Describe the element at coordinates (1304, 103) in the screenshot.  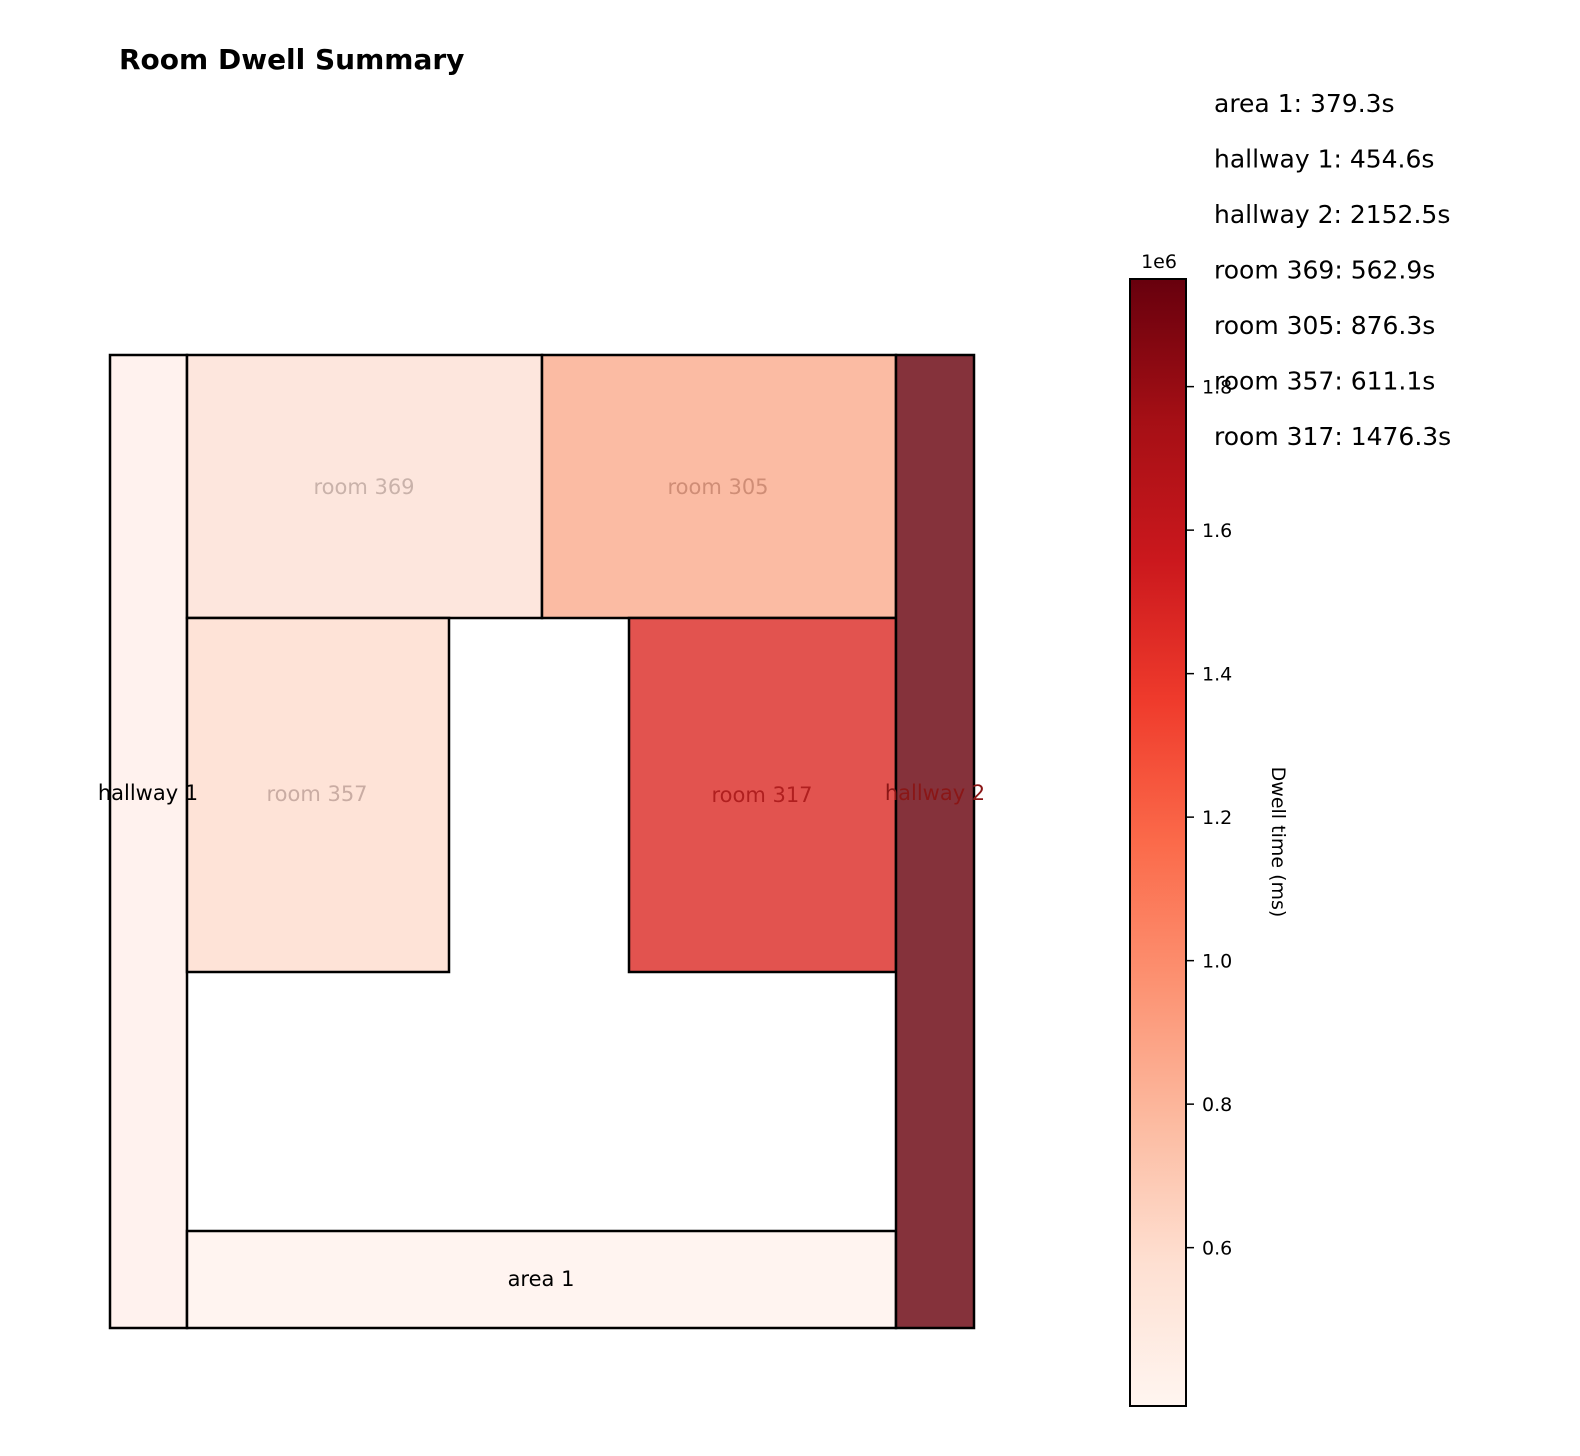
I see `summary-line: area 1: 379.3s` at that location.